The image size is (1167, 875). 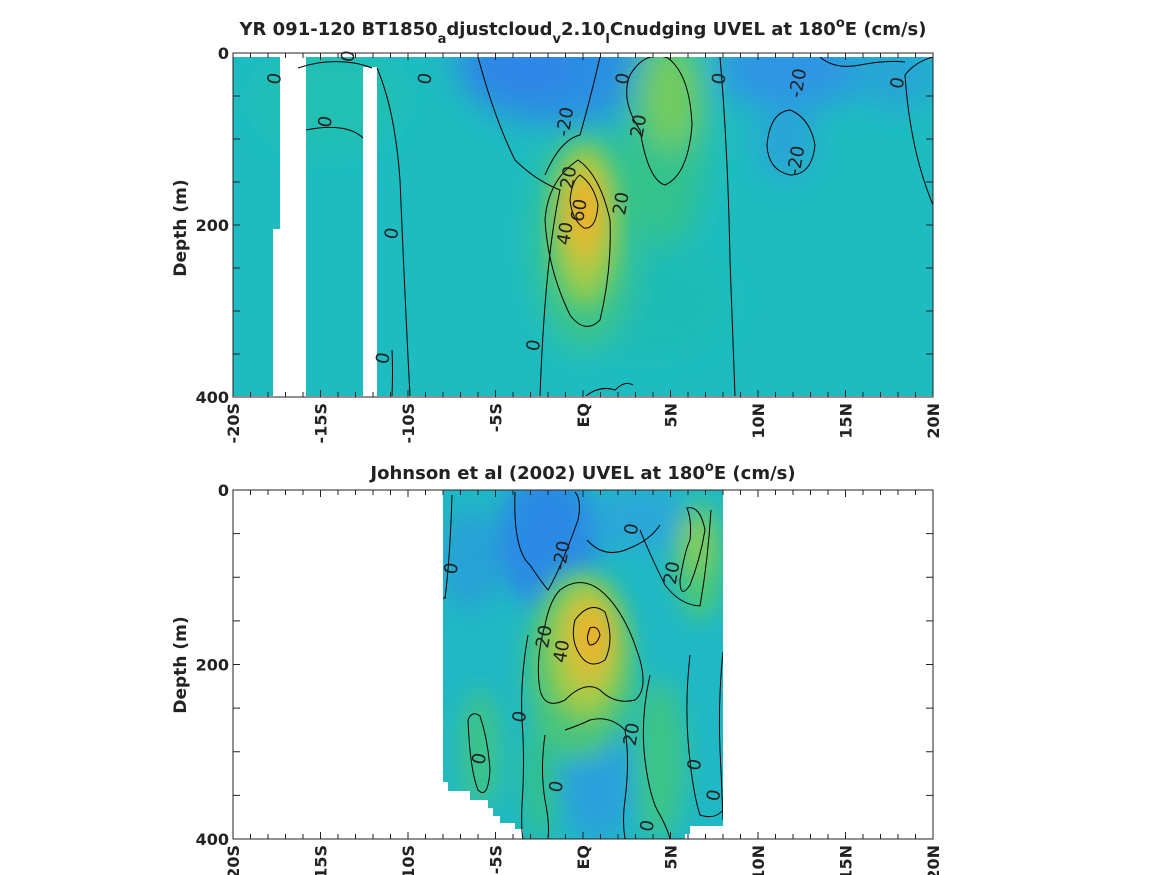 I want to click on contour-label: 60, so click(x=579, y=210).